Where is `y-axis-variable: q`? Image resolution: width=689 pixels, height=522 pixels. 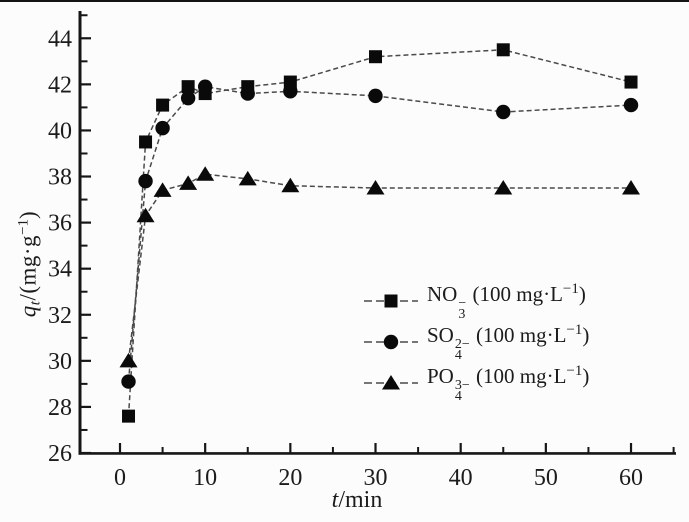
y-axis-variable: q is located at coordinates (28, 311).